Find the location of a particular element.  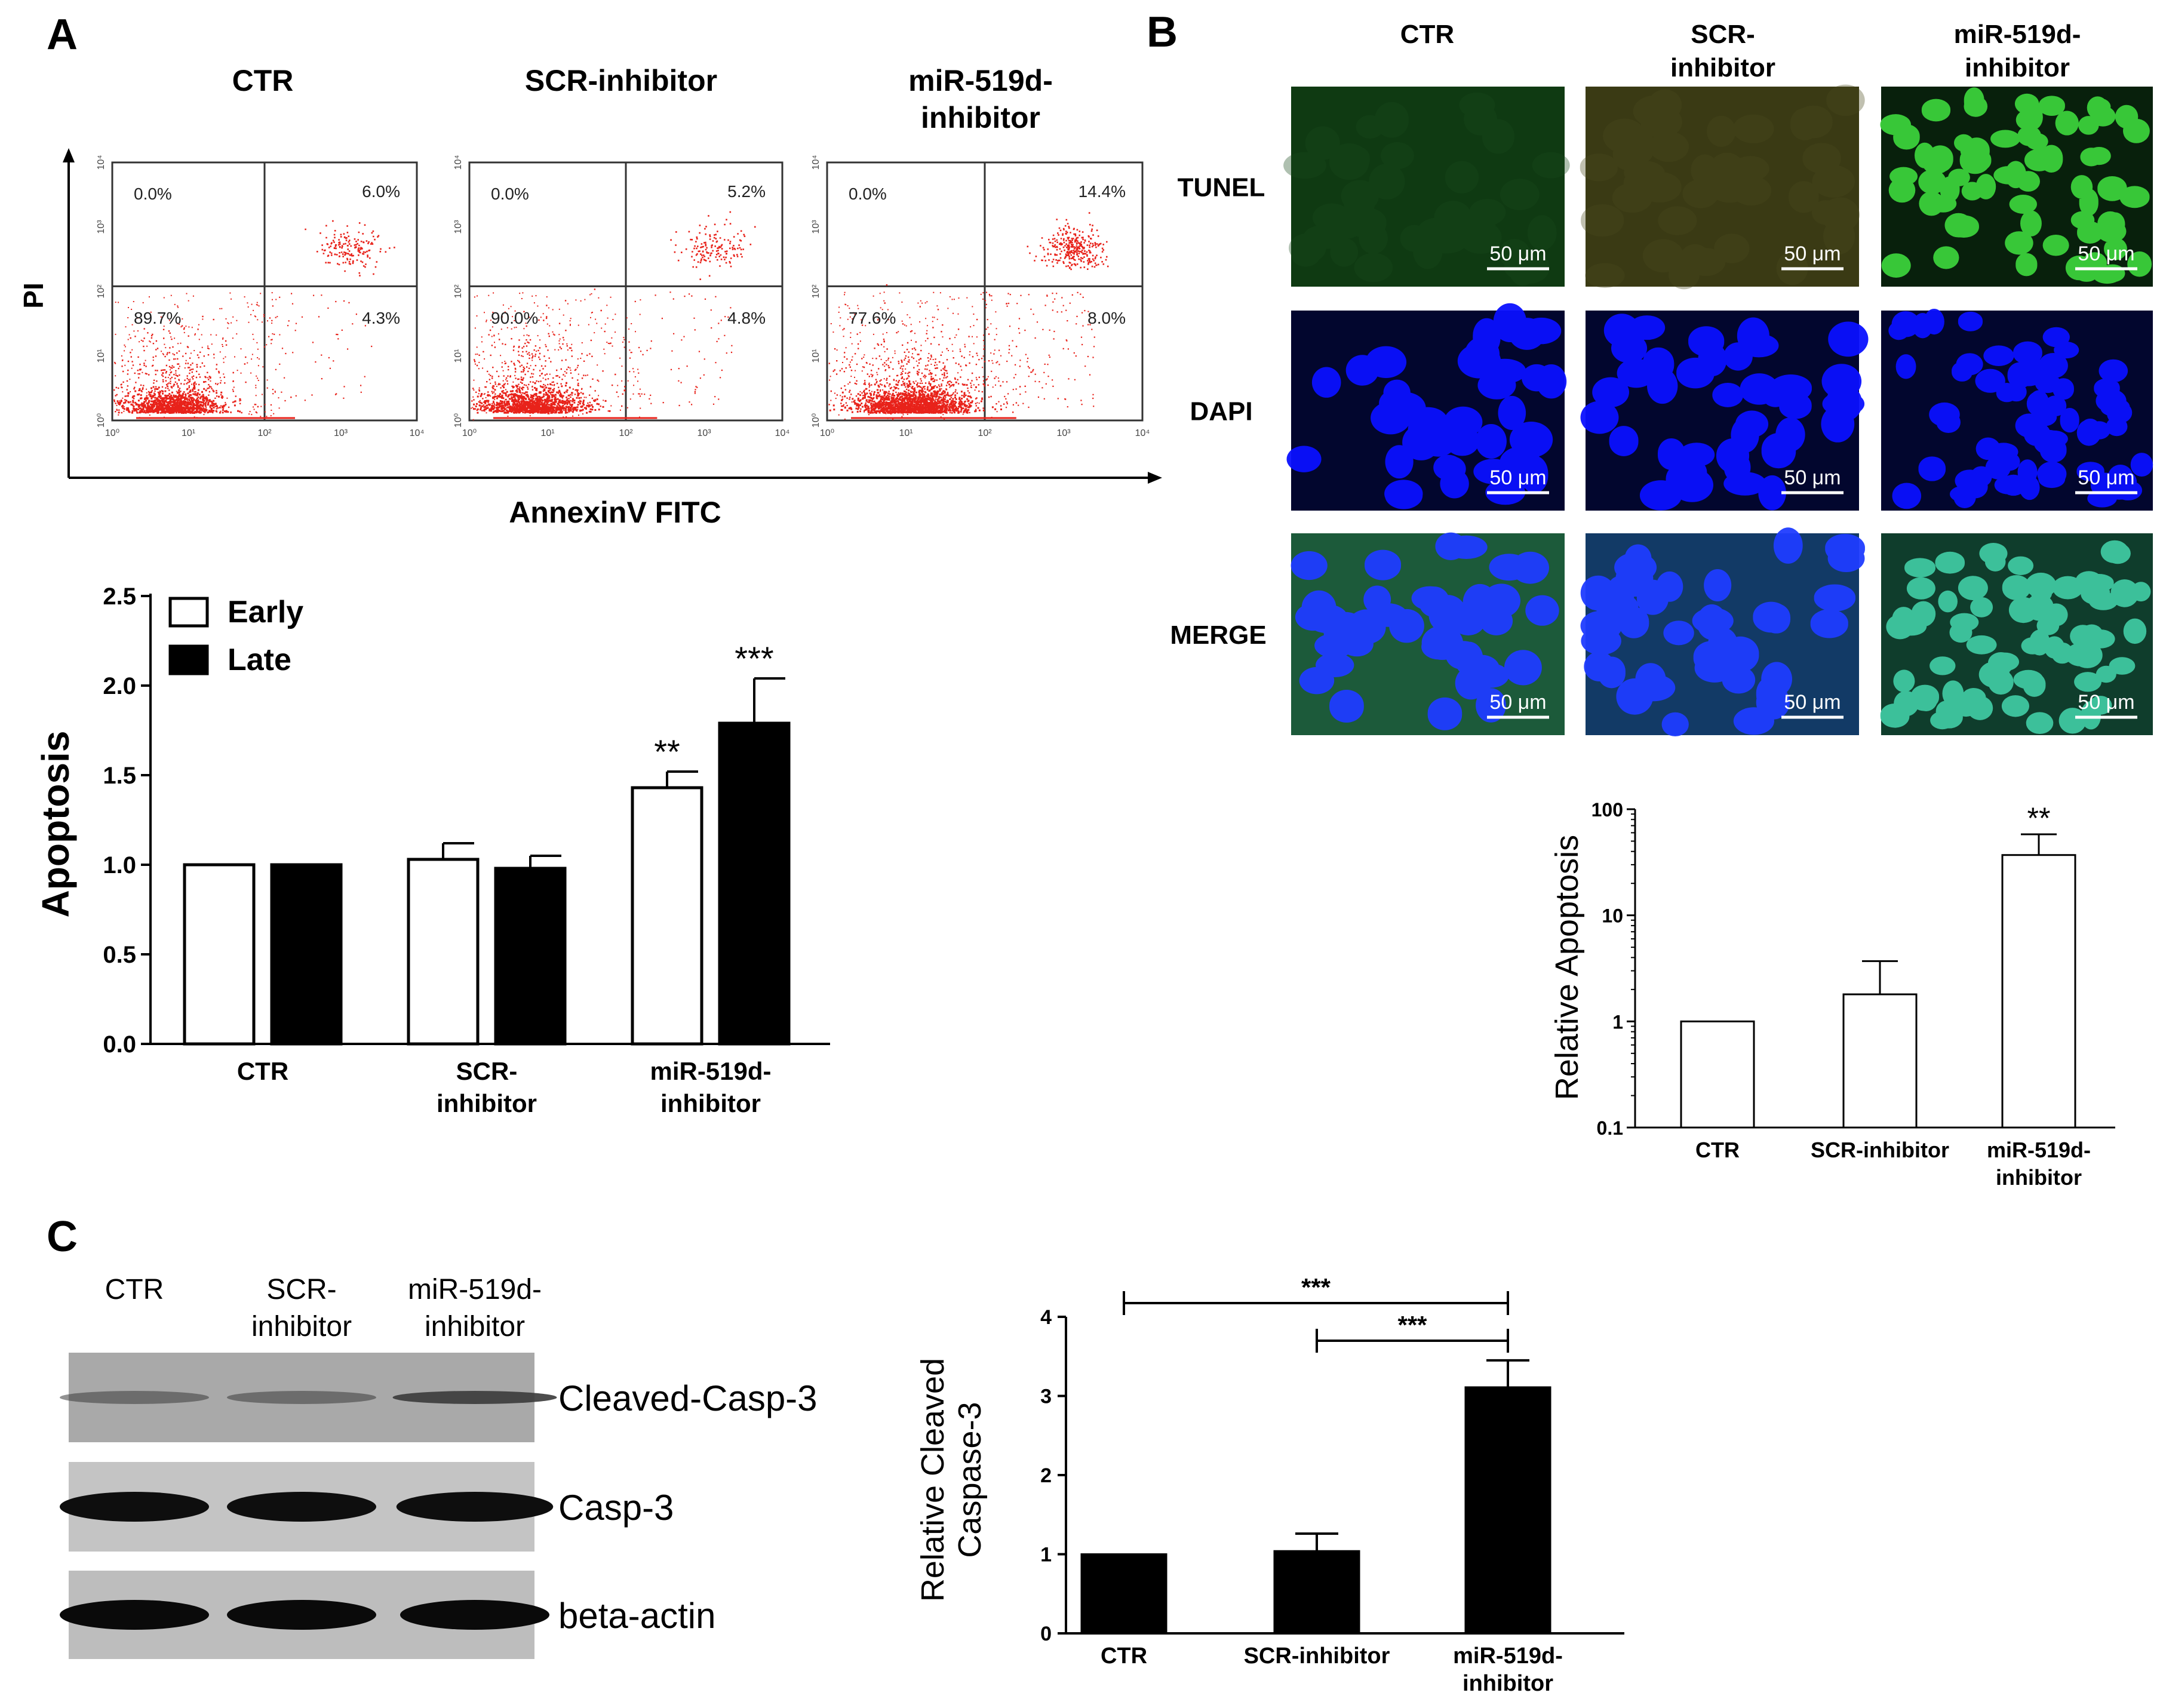

flow-event-dots is located at coordinates (254, 320).